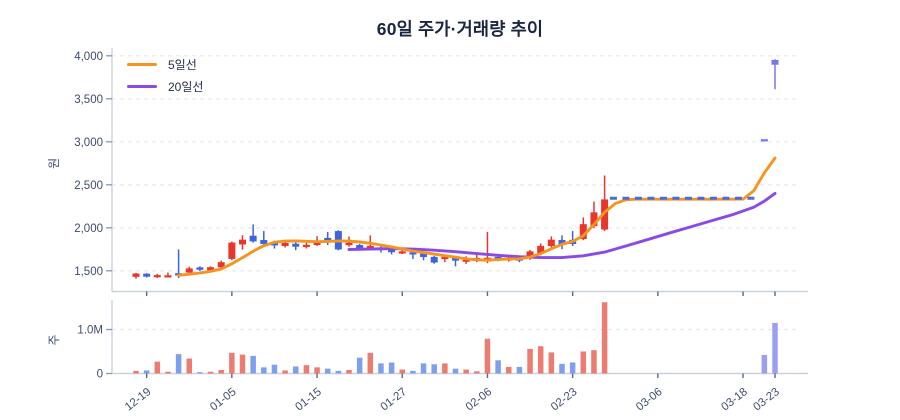  Describe the element at coordinates (88, 100) in the screenshot. I see `price-tick-label: 3,500` at that location.